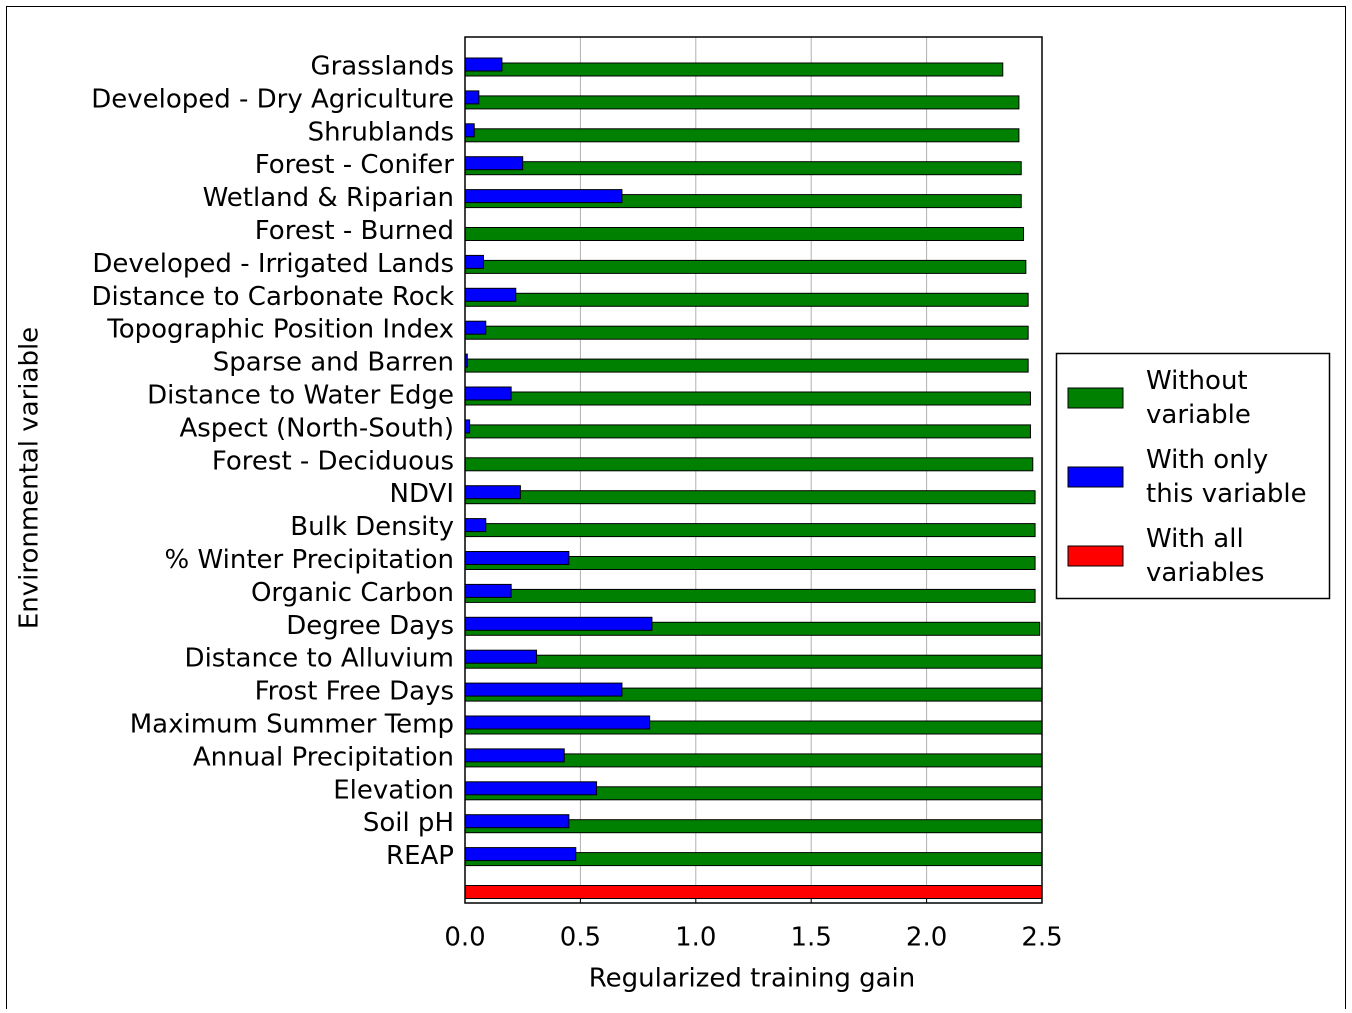  What do you see at coordinates (926, 938) in the screenshot?
I see `x-tick-label: 2.0` at bounding box center [926, 938].